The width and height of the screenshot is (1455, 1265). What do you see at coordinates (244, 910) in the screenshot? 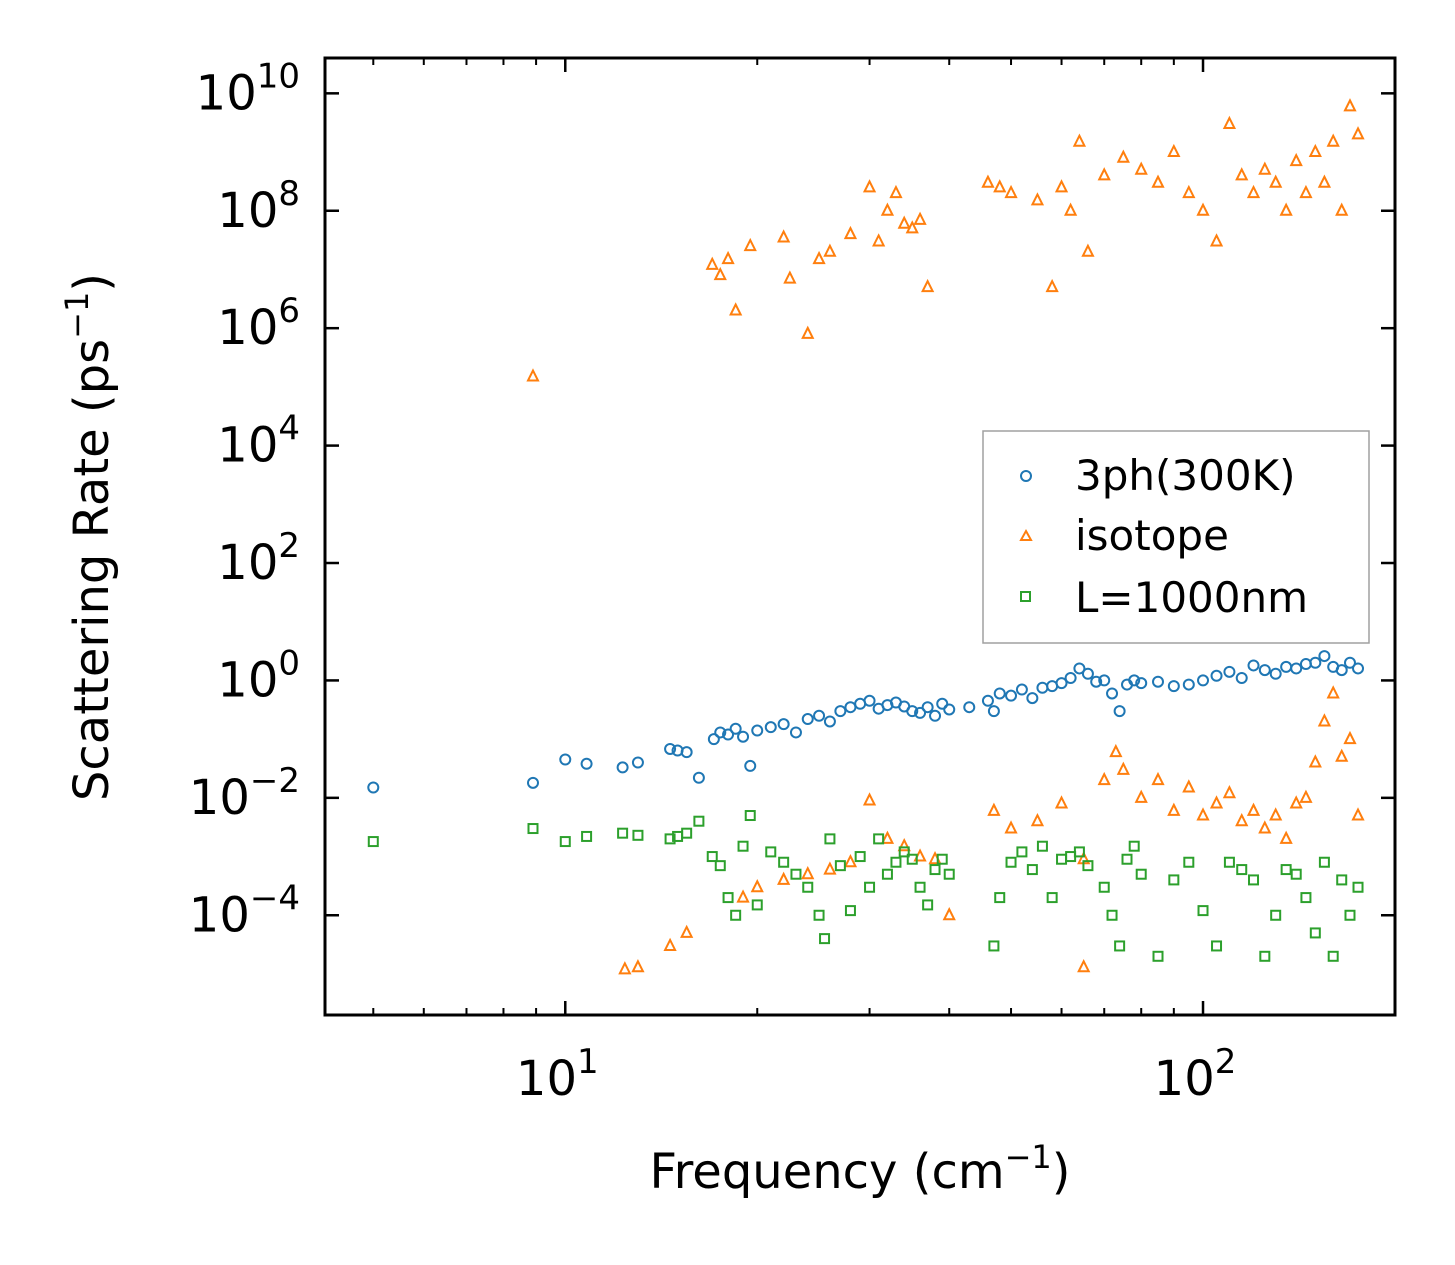
I see `y-tick-label: 10−4` at bounding box center [244, 910].